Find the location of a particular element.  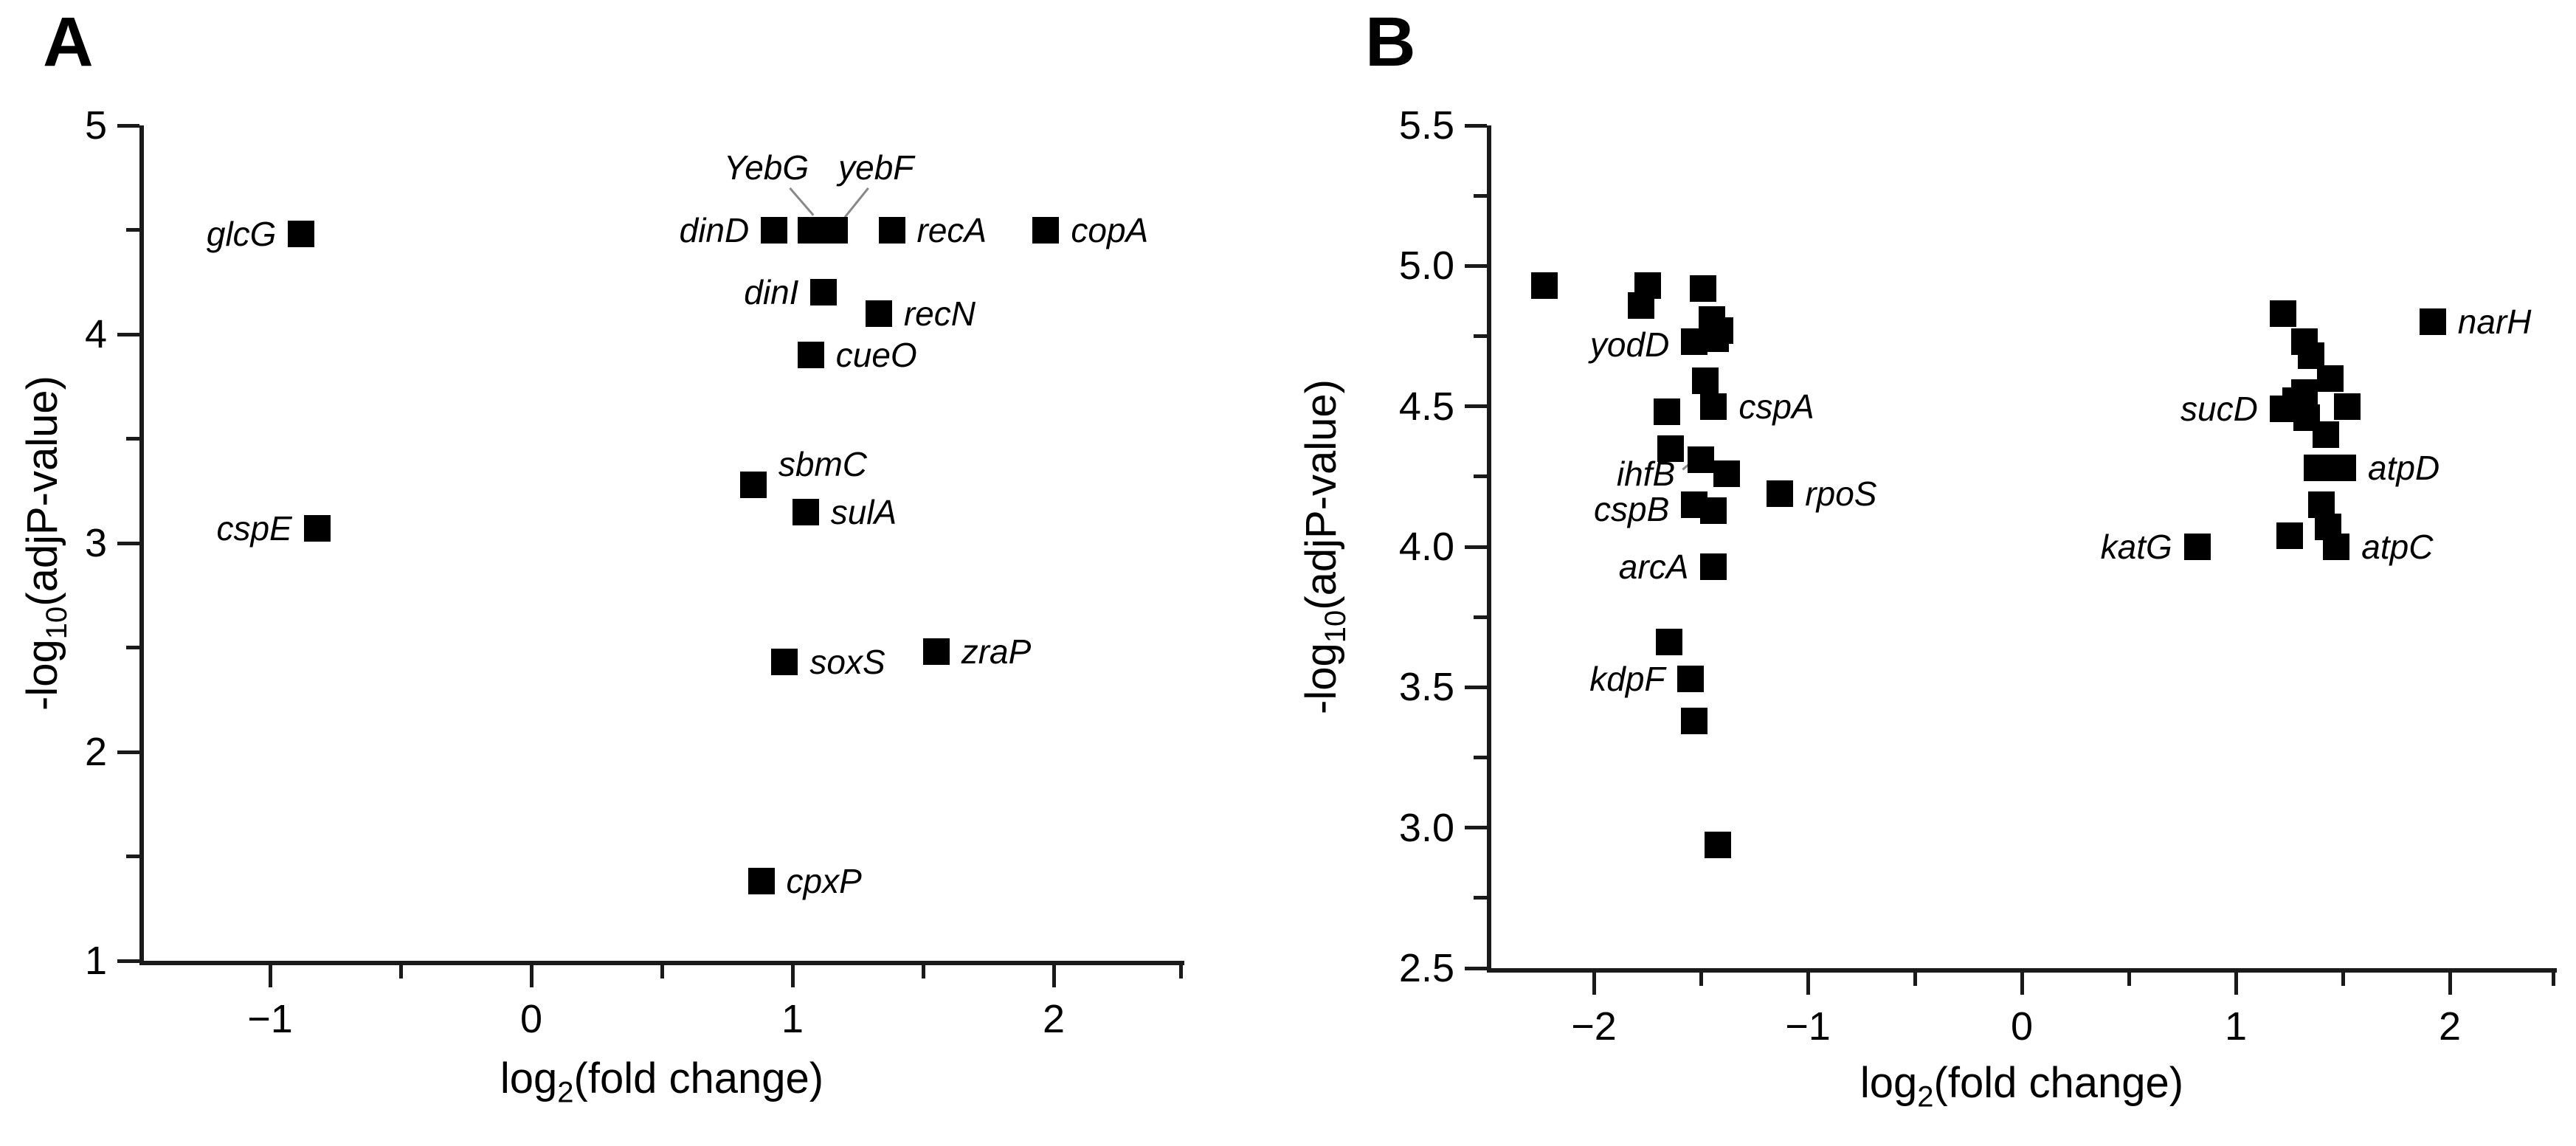

gene-label: katG is located at coordinates (2136, 547).